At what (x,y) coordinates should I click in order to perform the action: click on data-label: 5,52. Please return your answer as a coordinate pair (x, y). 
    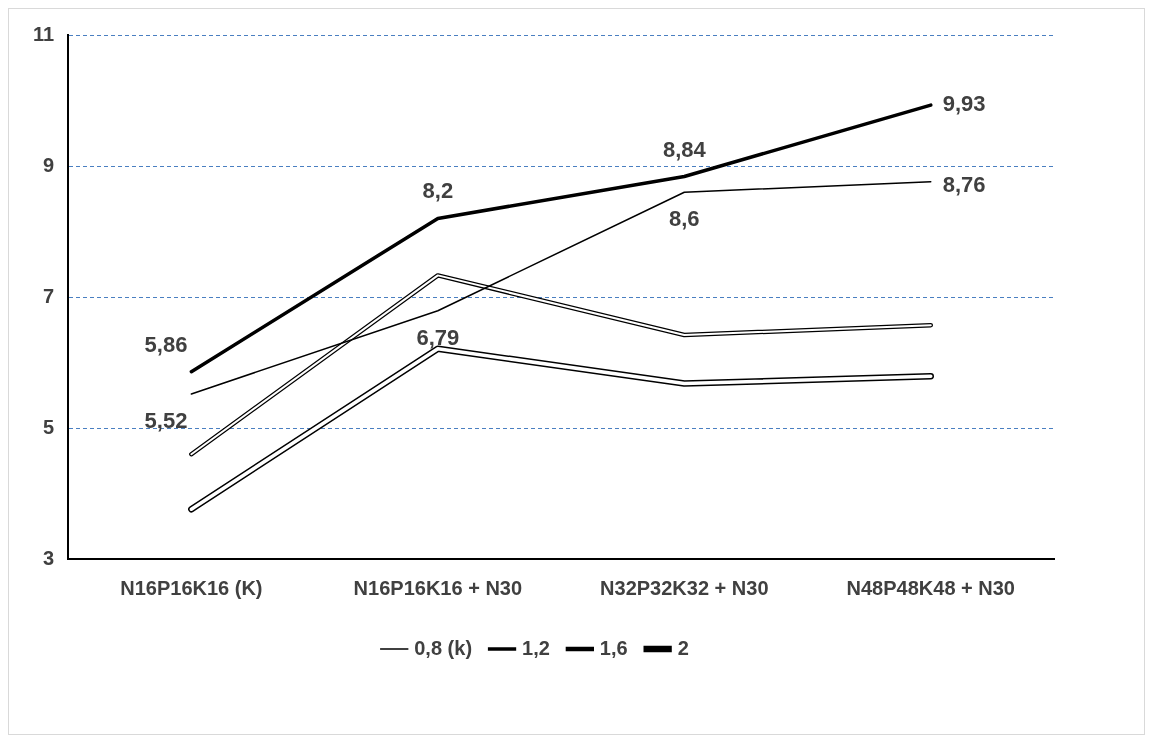
    Looking at the image, I should click on (166, 420).